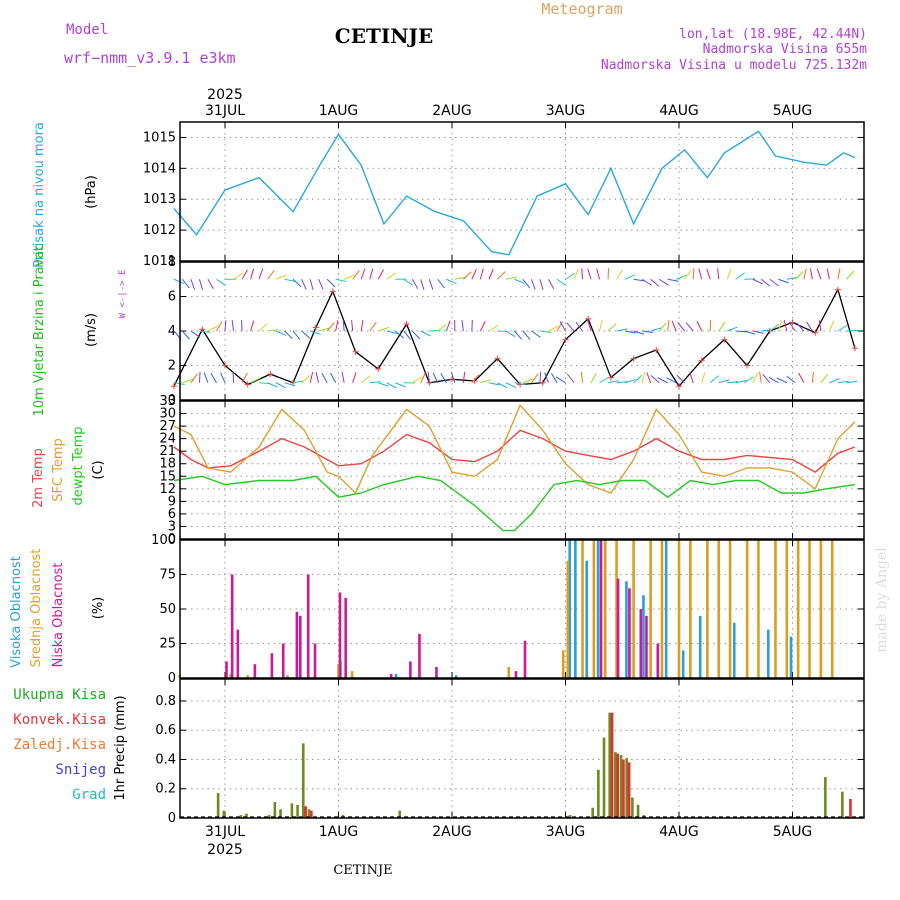 The height and width of the screenshot is (900, 900). What do you see at coordinates (734, 65) in the screenshot?
I see `model-elevation-label: Nadmorska Visina u modelu 725.132m` at bounding box center [734, 65].